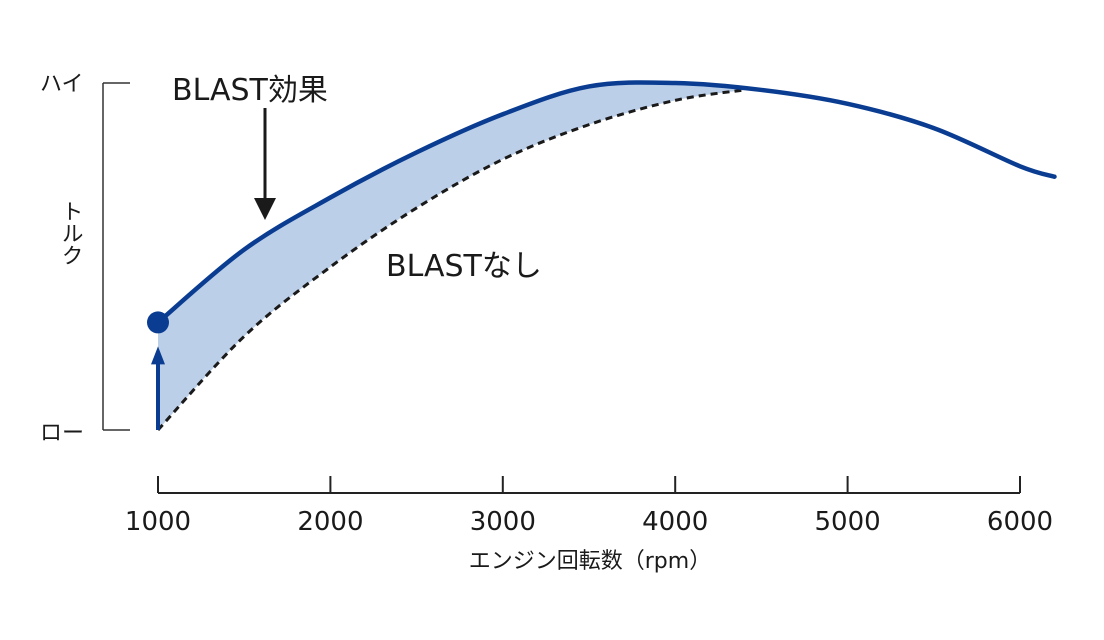  What do you see at coordinates (675, 522) in the screenshot?
I see `x-tick-label: 4000` at bounding box center [675, 522].